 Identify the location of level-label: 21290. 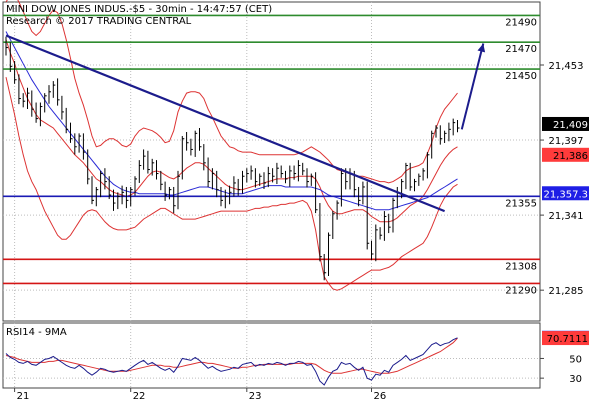
(521, 290).